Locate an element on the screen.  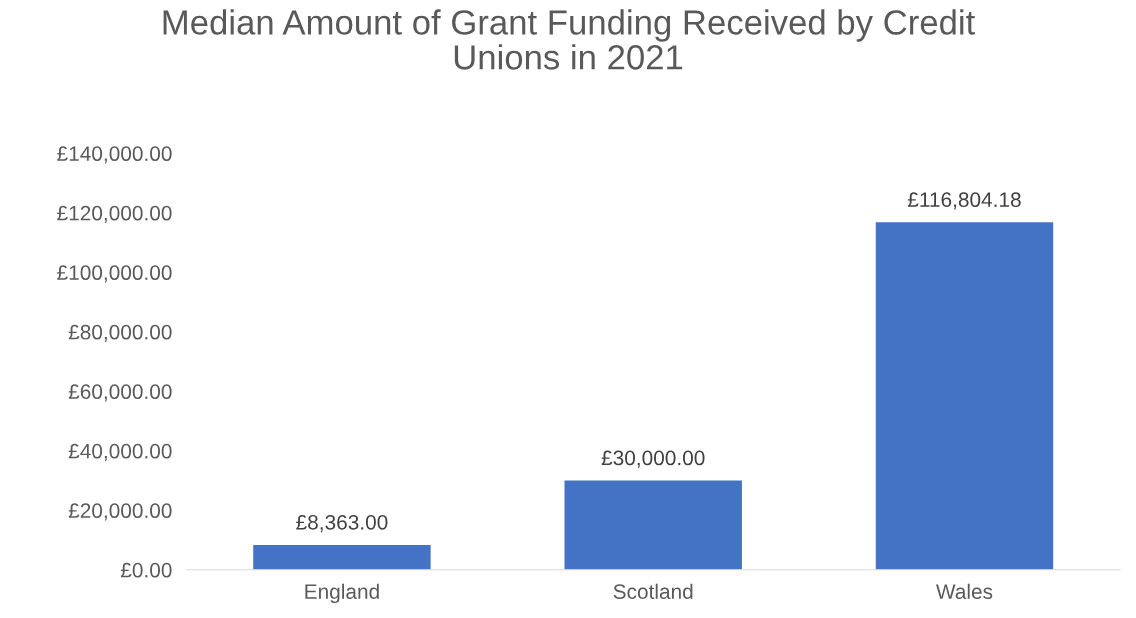
y-tick-label: £80,000.00 is located at coordinates (120, 333).